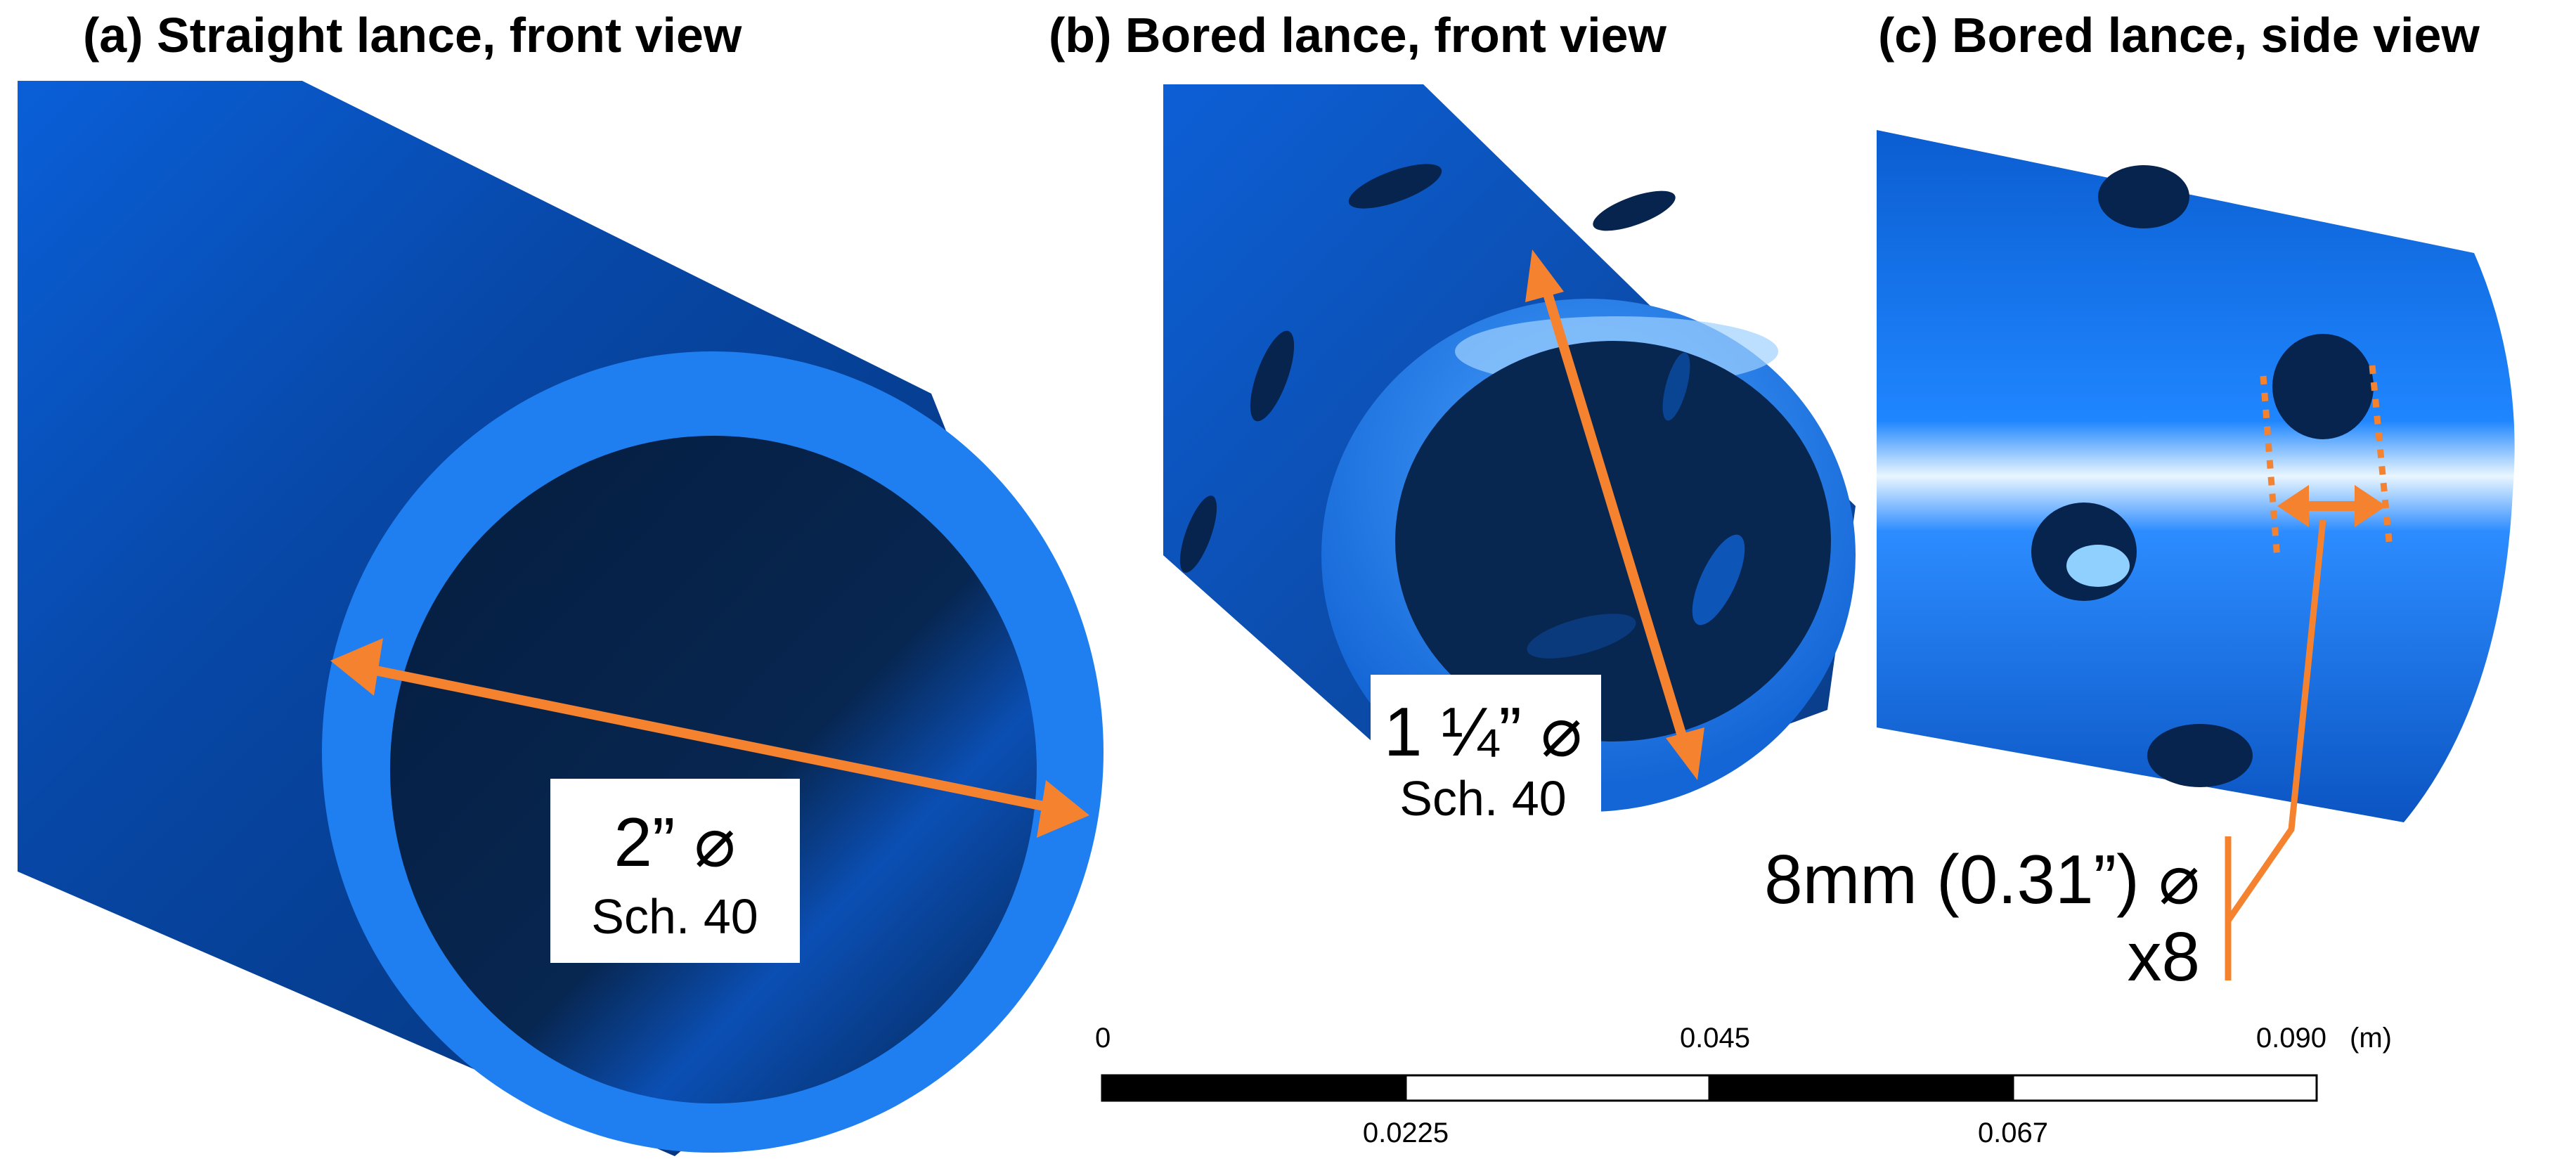 The height and width of the screenshot is (1166, 2576). I want to click on side-hole-featured, so click(2323, 386).